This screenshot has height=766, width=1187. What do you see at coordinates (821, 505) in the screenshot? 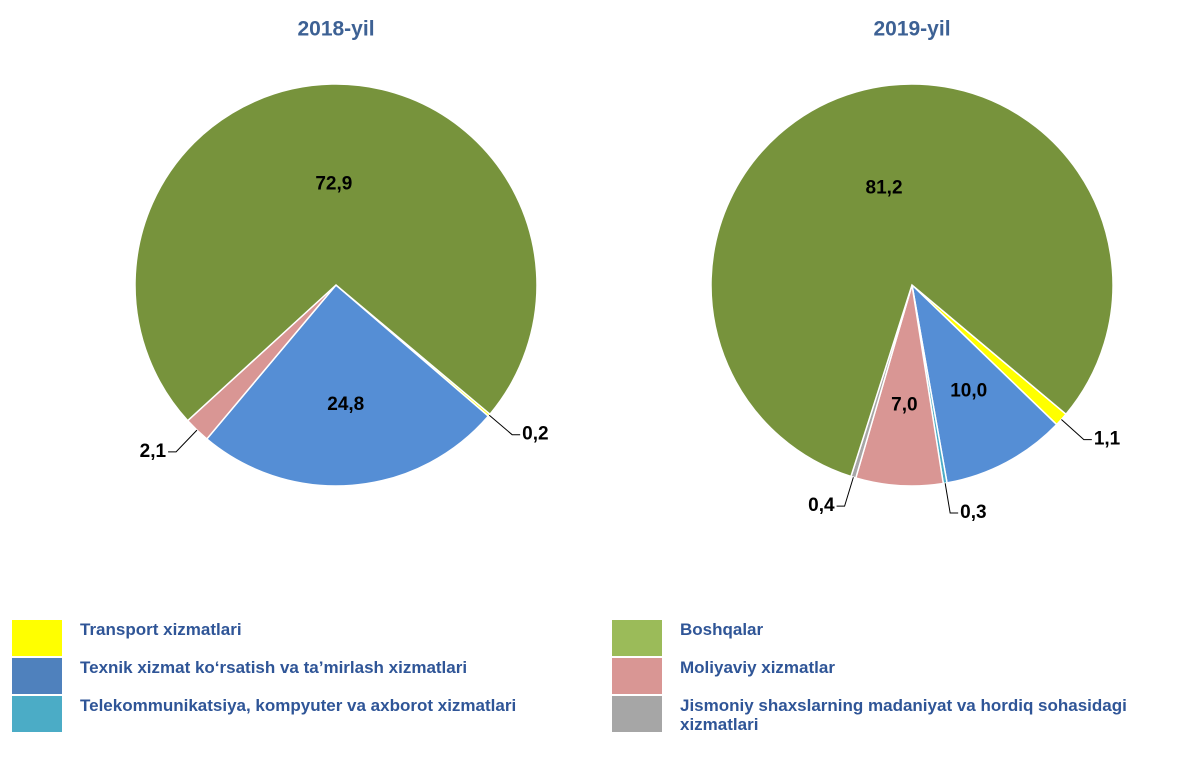
I see `data-label: 0,4` at bounding box center [821, 505].